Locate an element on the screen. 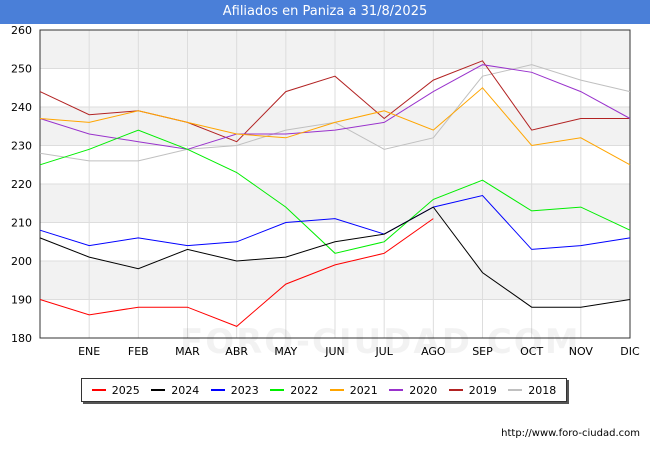 Image resolution: width=650 pixels, height=450 pixels. x-tick-label: JUL is located at coordinates (383, 351).